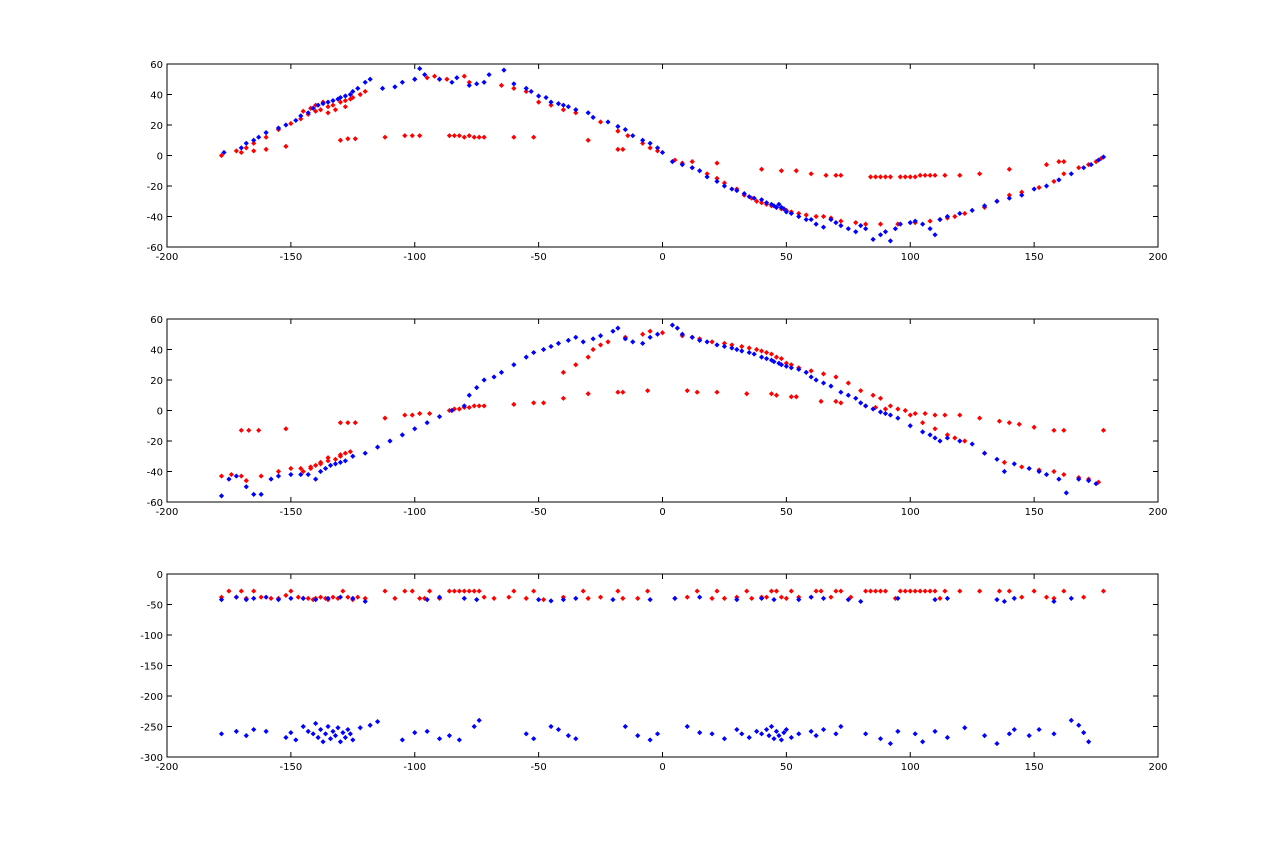 The image size is (1281, 851). I want to click on x-tick-label: -200, so click(167, 257).